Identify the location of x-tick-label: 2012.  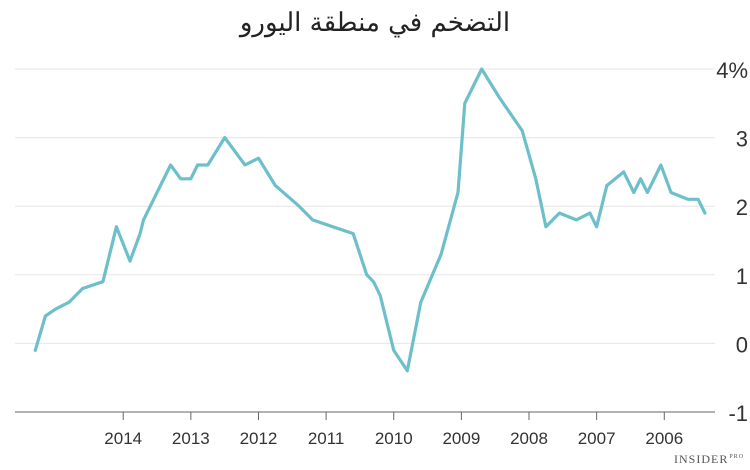
(259, 438).